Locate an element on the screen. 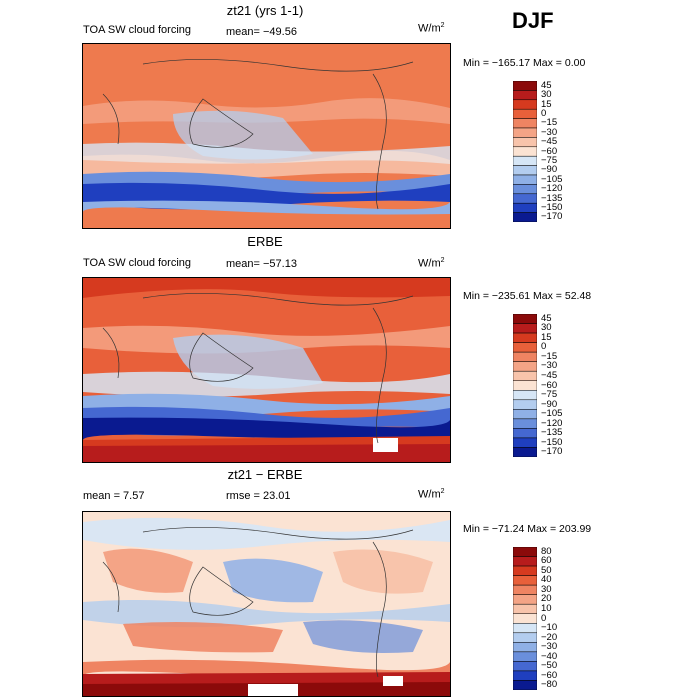 This screenshot has width=700, height=700. panel-2-map is located at coordinates (266, 370).